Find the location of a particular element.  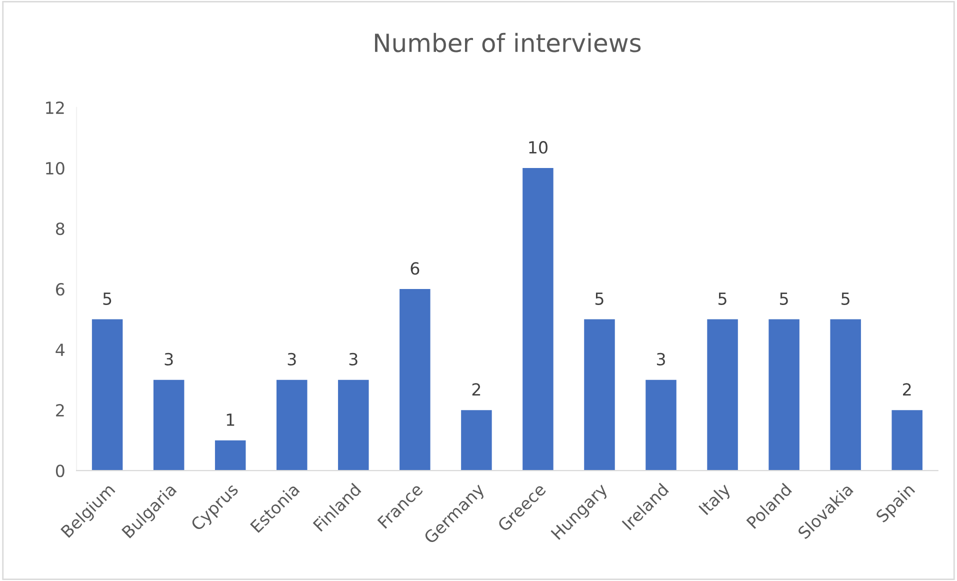

data-label: 10 is located at coordinates (538, 147).